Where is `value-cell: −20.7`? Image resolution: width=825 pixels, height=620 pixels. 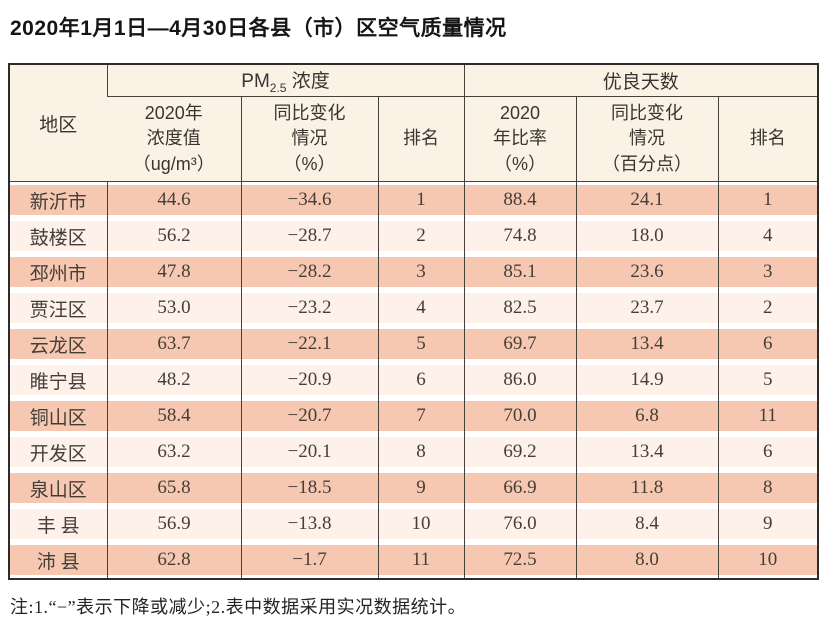 value-cell: −20.7 is located at coordinates (309, 416).